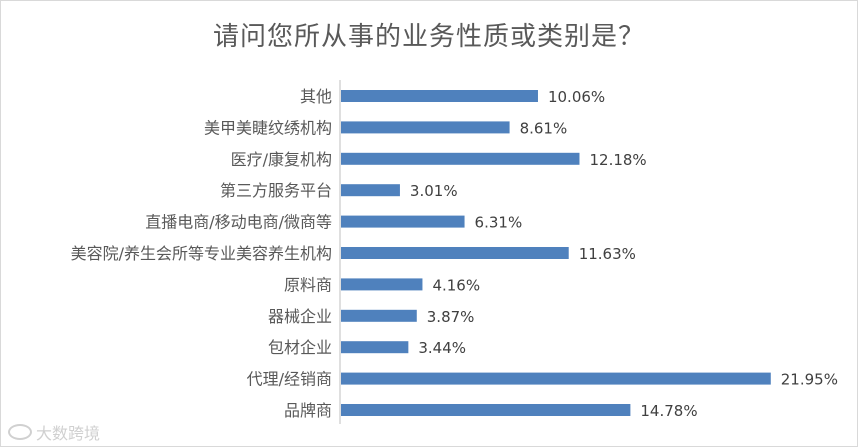  Describe the element at coordinates (809, 380) in the screenshot. I see `value-label: 21.95%` at that location.